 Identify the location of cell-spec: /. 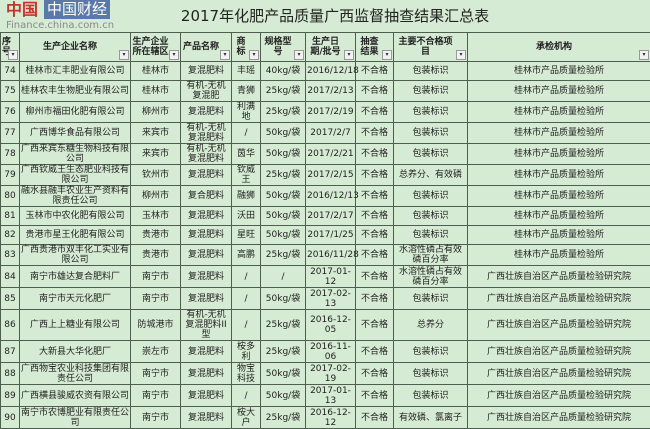
(283, 277).